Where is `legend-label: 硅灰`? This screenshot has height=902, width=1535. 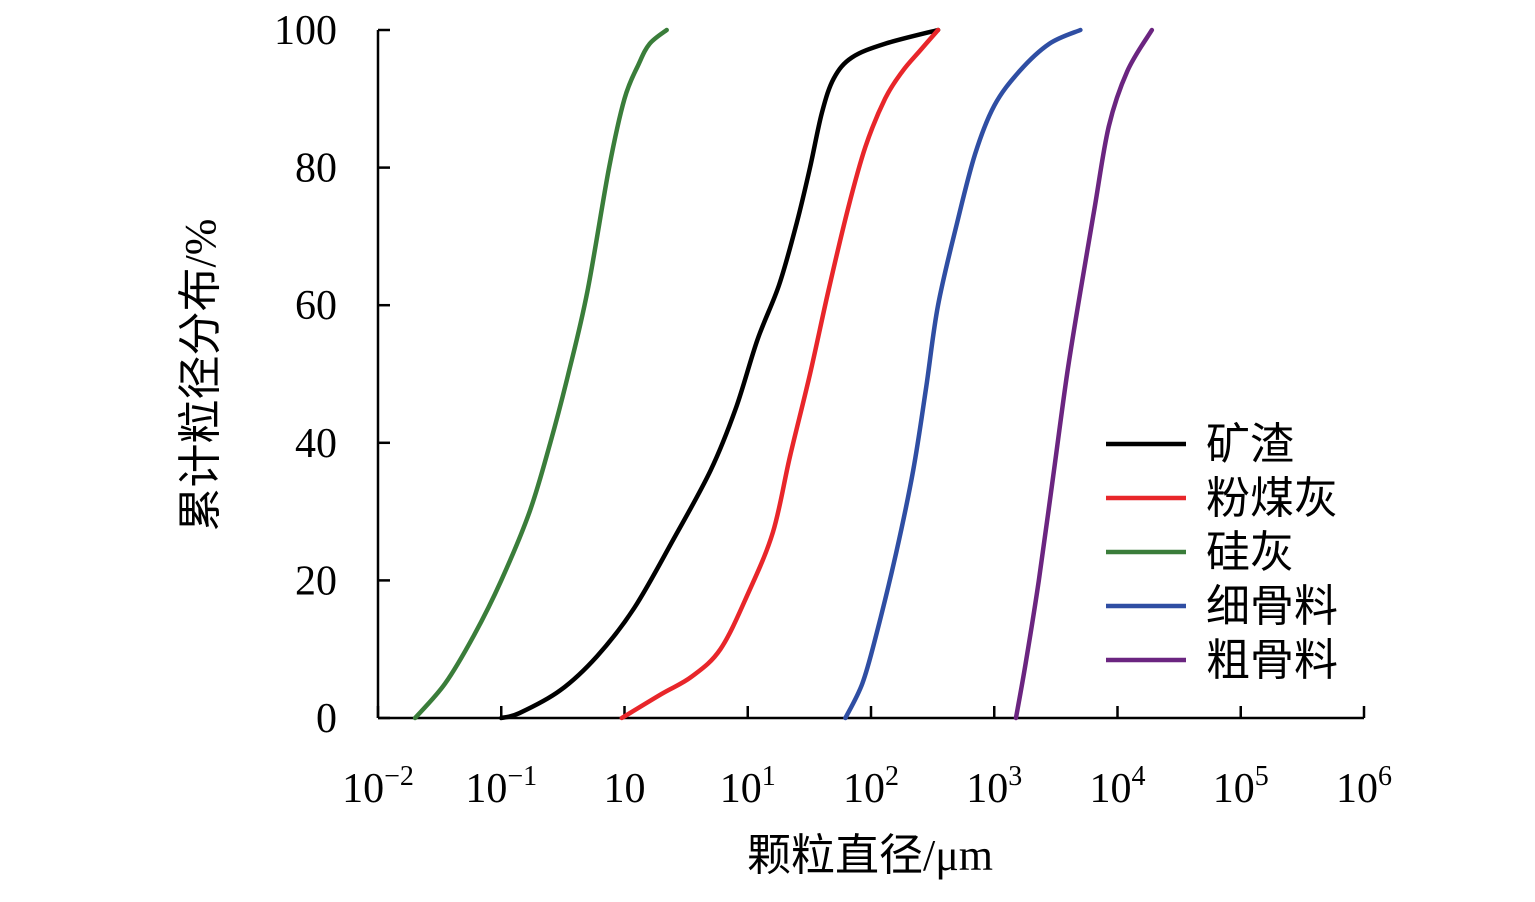
legend-label: 硅灰 is located at coordinates (1250, 552).